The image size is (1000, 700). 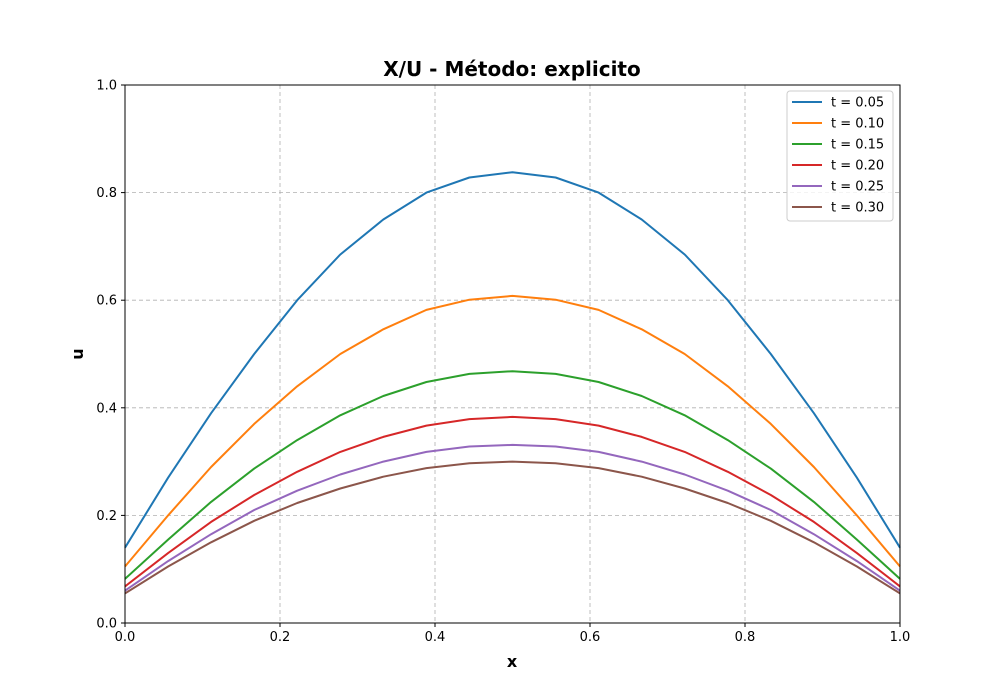 I want to click on x-tick-label: 0.8, so click(x=745, y=637).